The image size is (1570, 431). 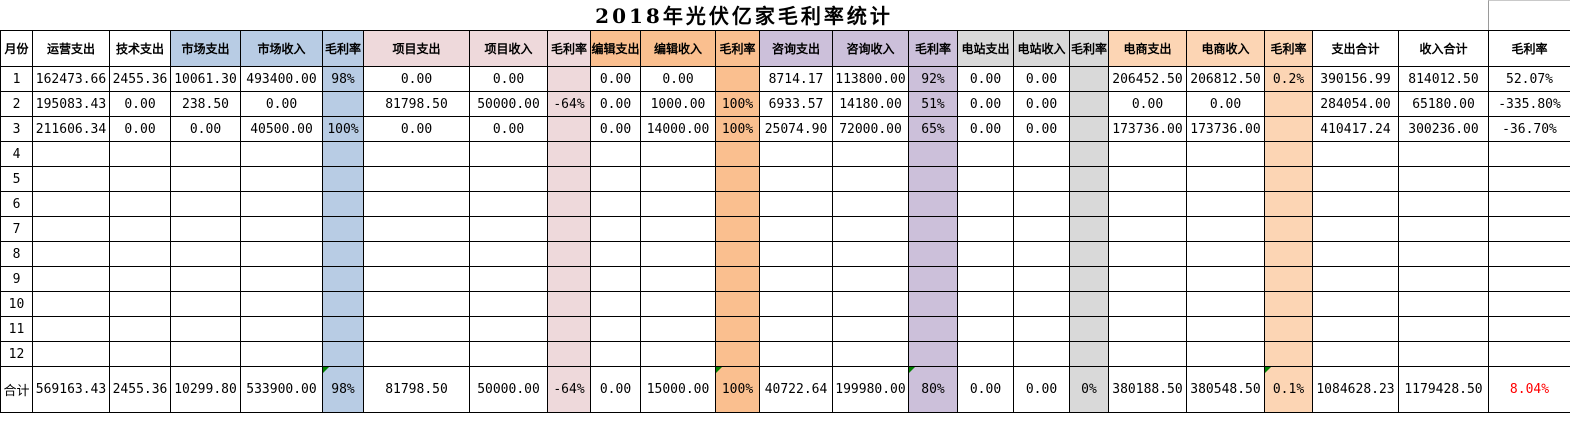 What do you see at coordinates (416, 48) in the screenshot?
I see `header-cell: 项目支出` at bounding box center [416, 48].